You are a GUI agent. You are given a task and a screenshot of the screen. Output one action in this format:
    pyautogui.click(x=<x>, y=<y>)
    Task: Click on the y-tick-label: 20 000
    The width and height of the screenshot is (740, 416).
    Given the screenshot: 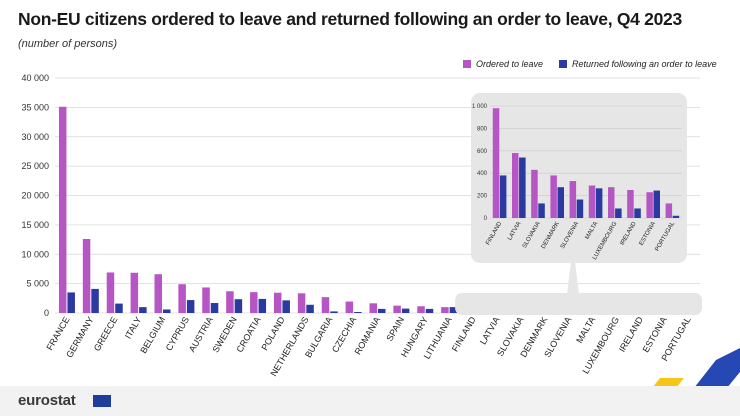 What is the action you would take?
    pyautogui.click(x=35, y=196)
    